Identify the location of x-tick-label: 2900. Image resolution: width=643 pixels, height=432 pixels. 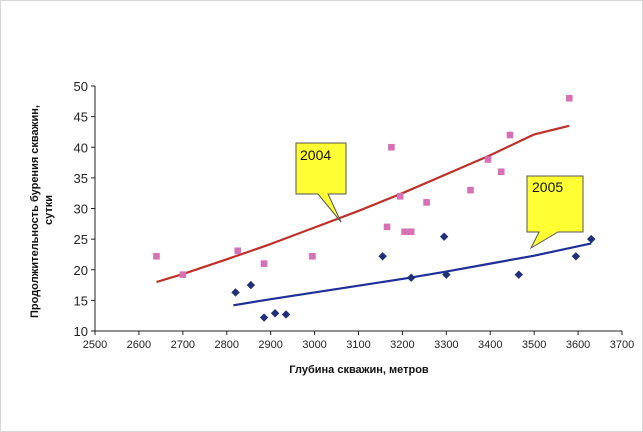
(270, 345).